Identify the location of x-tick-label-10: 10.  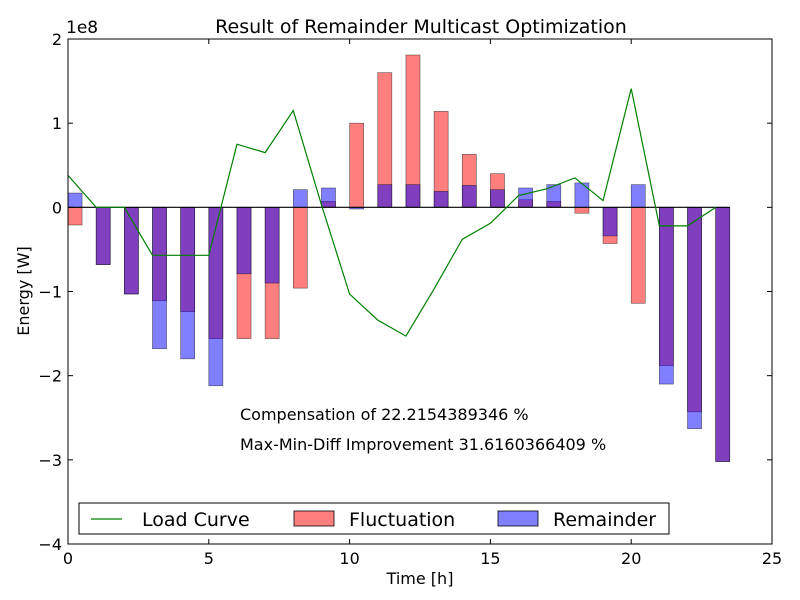
(349, 558).